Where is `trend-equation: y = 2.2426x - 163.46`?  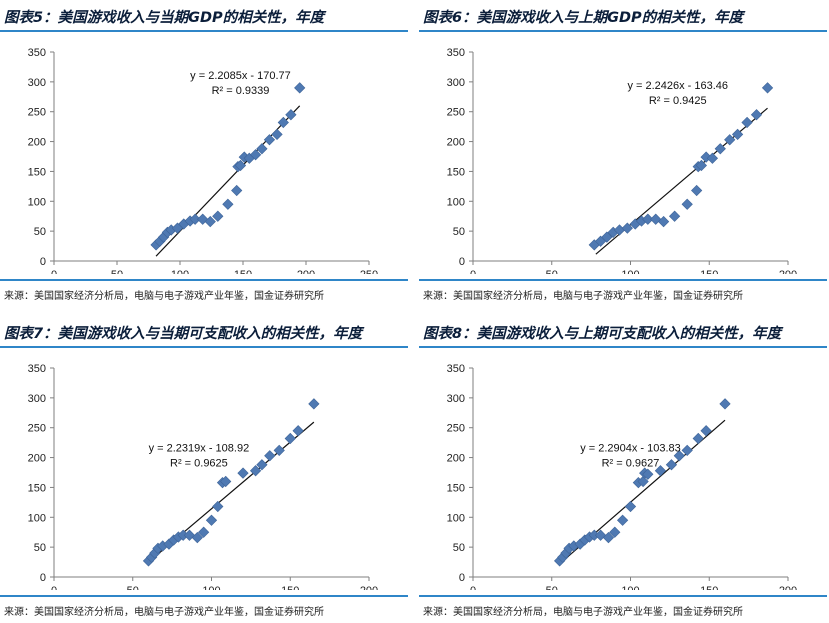
trend-equation: y = 2.2426x - 163.46 is located at coordinates (677, 86).